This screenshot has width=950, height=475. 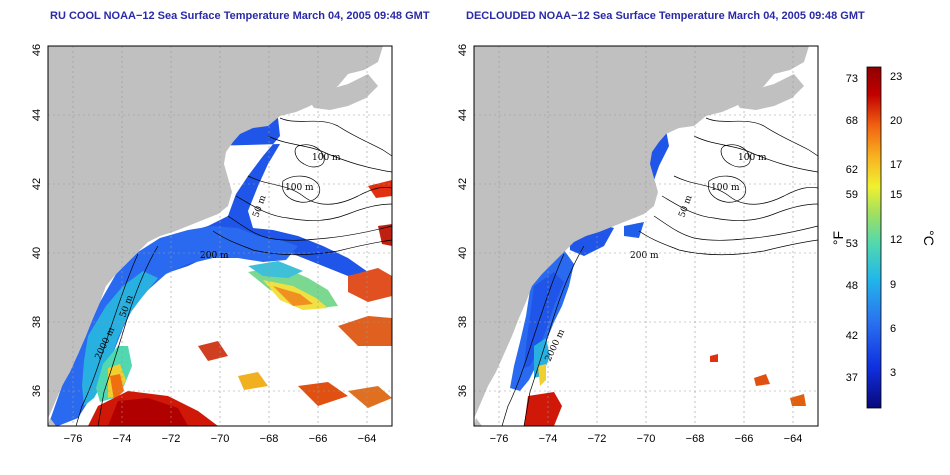 I want to click on left-contour-label-100m-south: 100 m, so click(x=299, y=188).